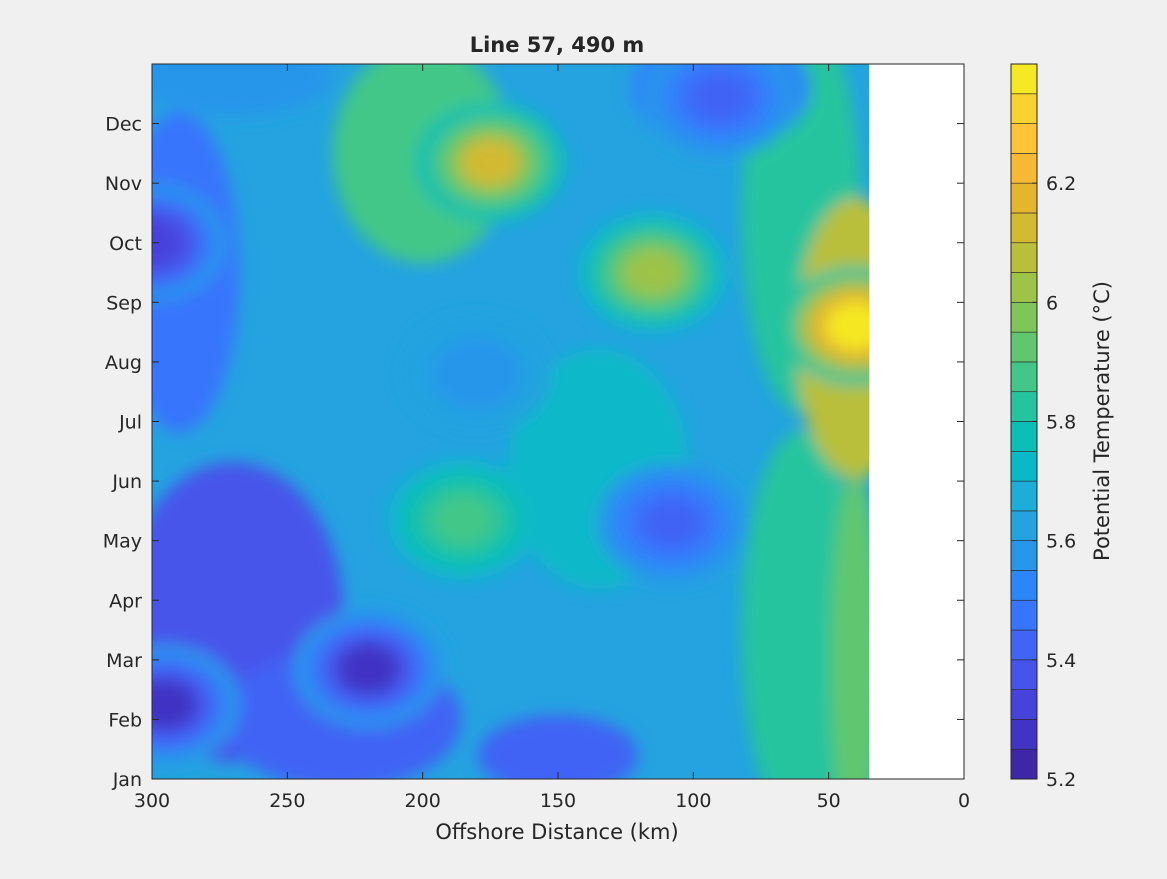 Image resolution: width=1167 pixels, height=879 pixels. I want to click on y-tick-label: Jul, so click(130, 423).